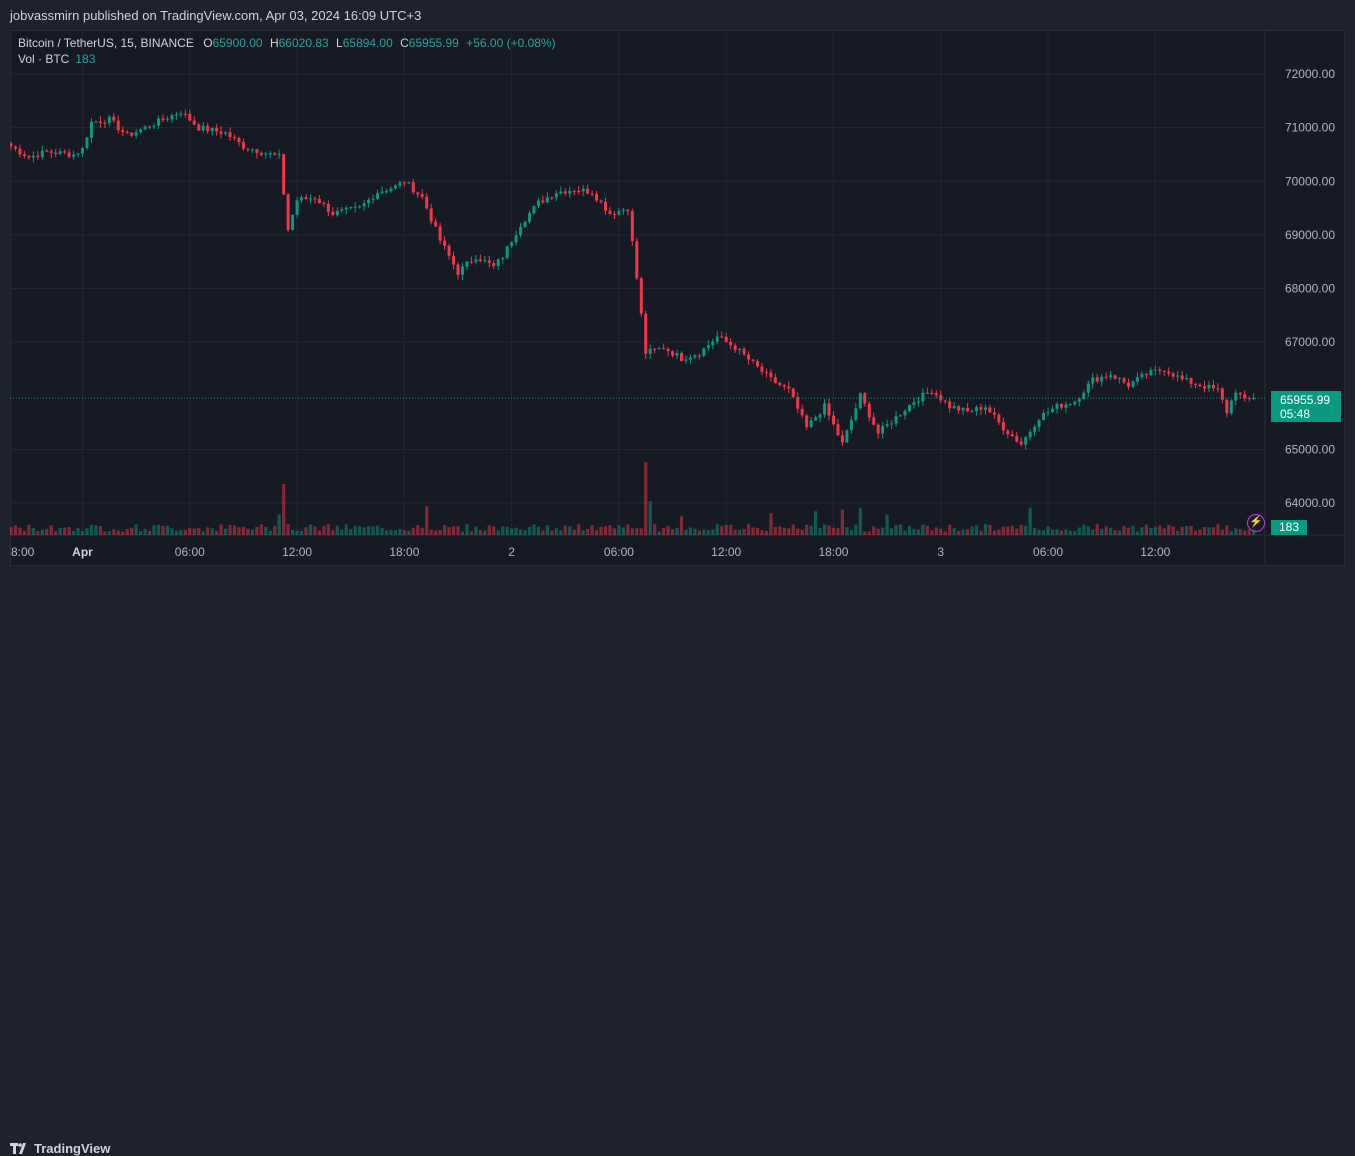 This screenshot has height=1156, width=1355. Describe the element at coordinates (1310, 235) in the screenshot. I see `price-tick-label: 69000.00` at that location.